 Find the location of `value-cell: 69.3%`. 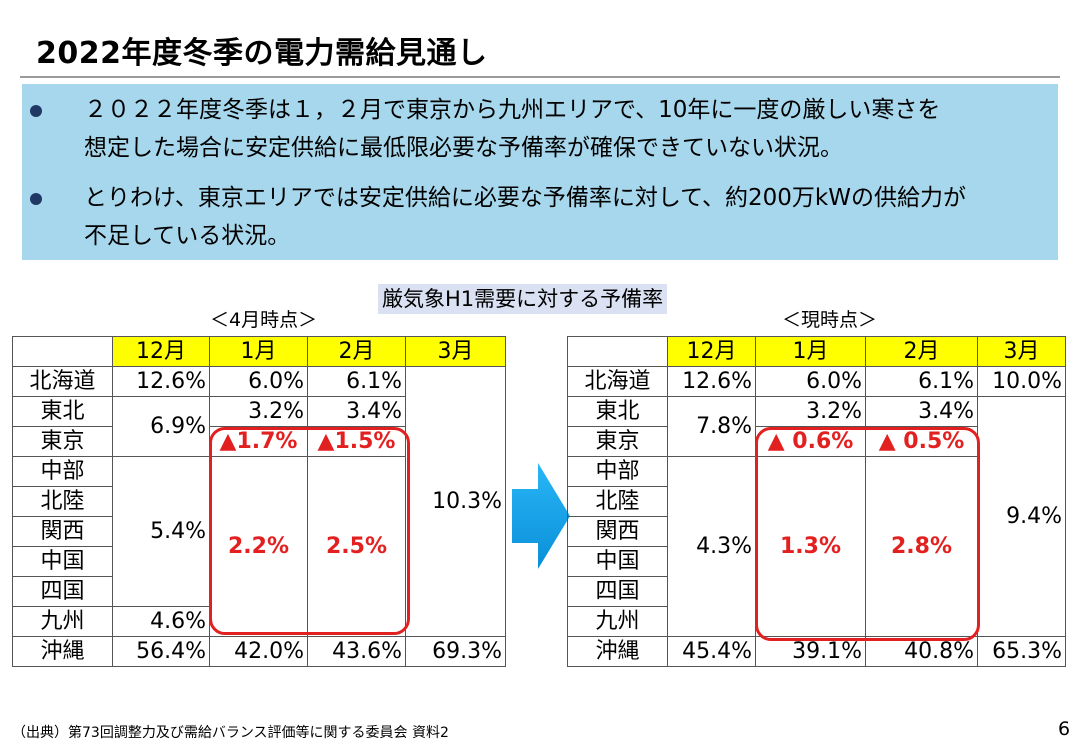

value-cell: 69.3% is located at coordinates (455, 651).